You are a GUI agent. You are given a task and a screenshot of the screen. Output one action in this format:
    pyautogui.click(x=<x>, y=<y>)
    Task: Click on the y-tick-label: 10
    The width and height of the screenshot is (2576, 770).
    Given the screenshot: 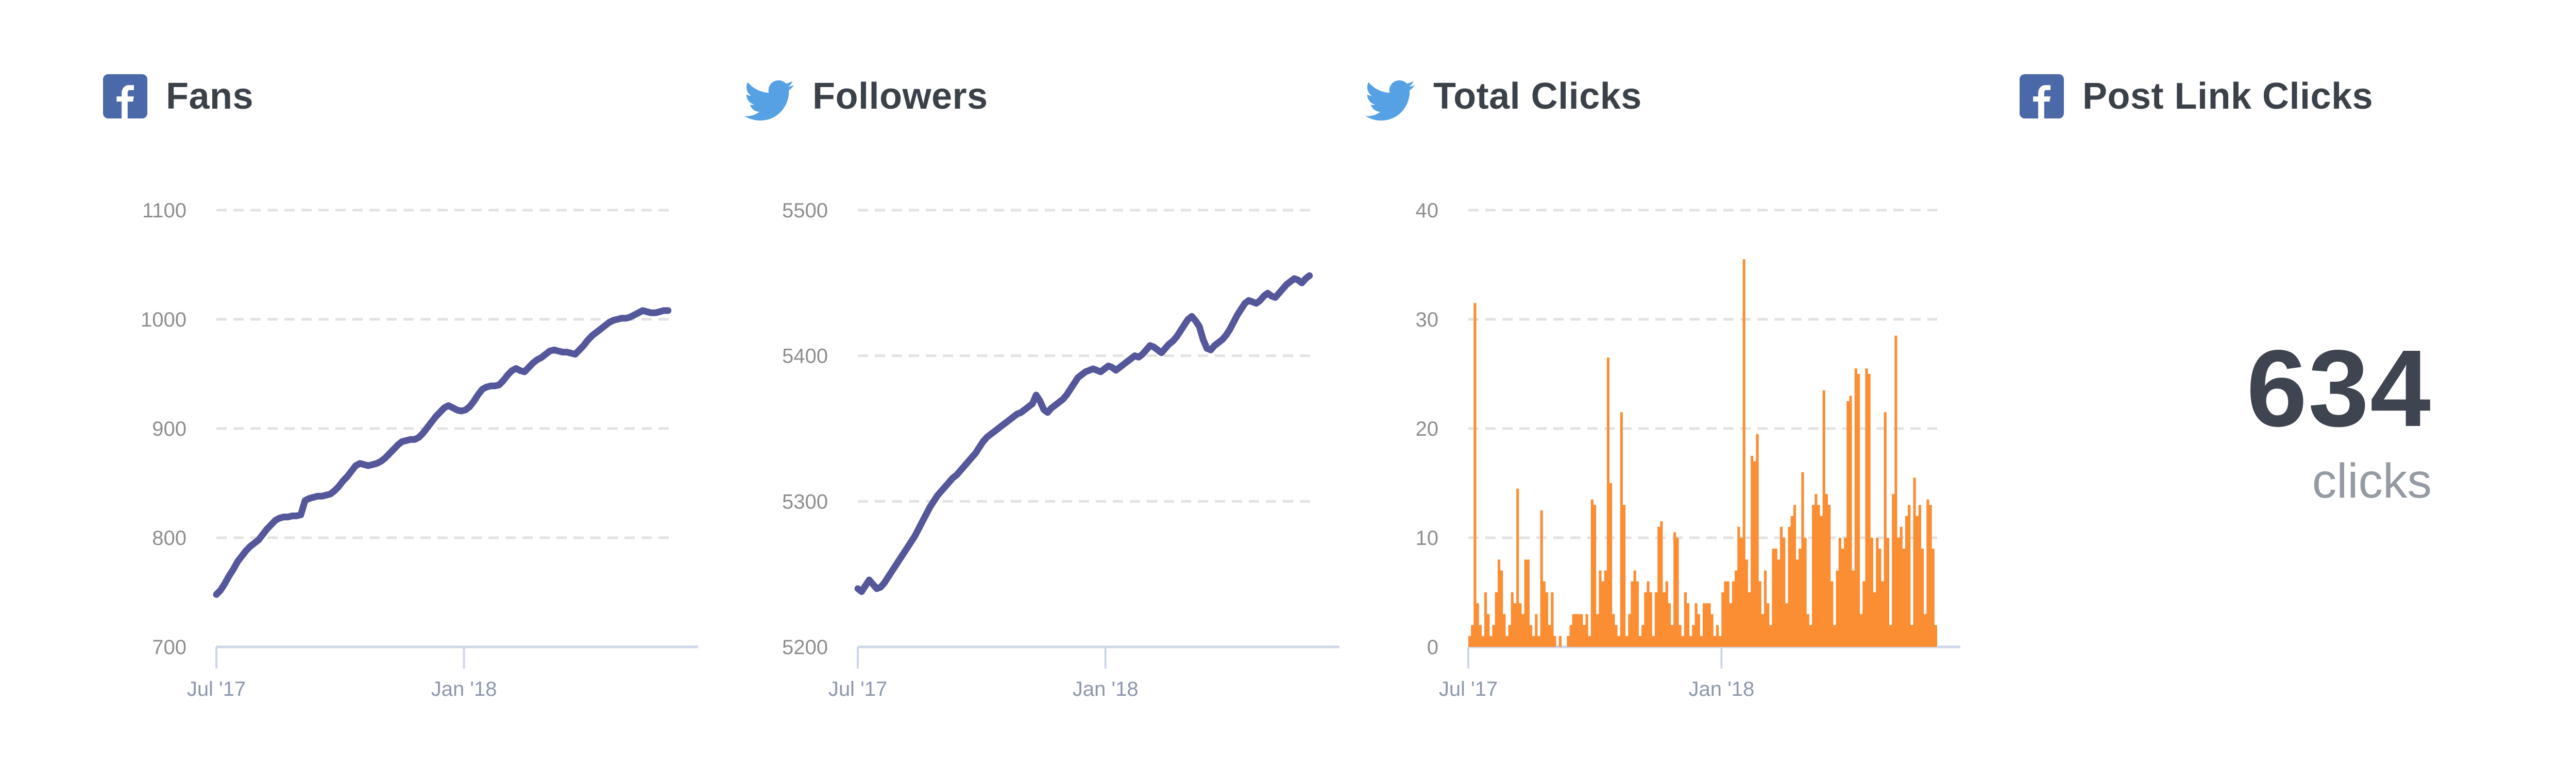 What is the action you would take?
    pyautogui.click(x=1427, y=538)
    